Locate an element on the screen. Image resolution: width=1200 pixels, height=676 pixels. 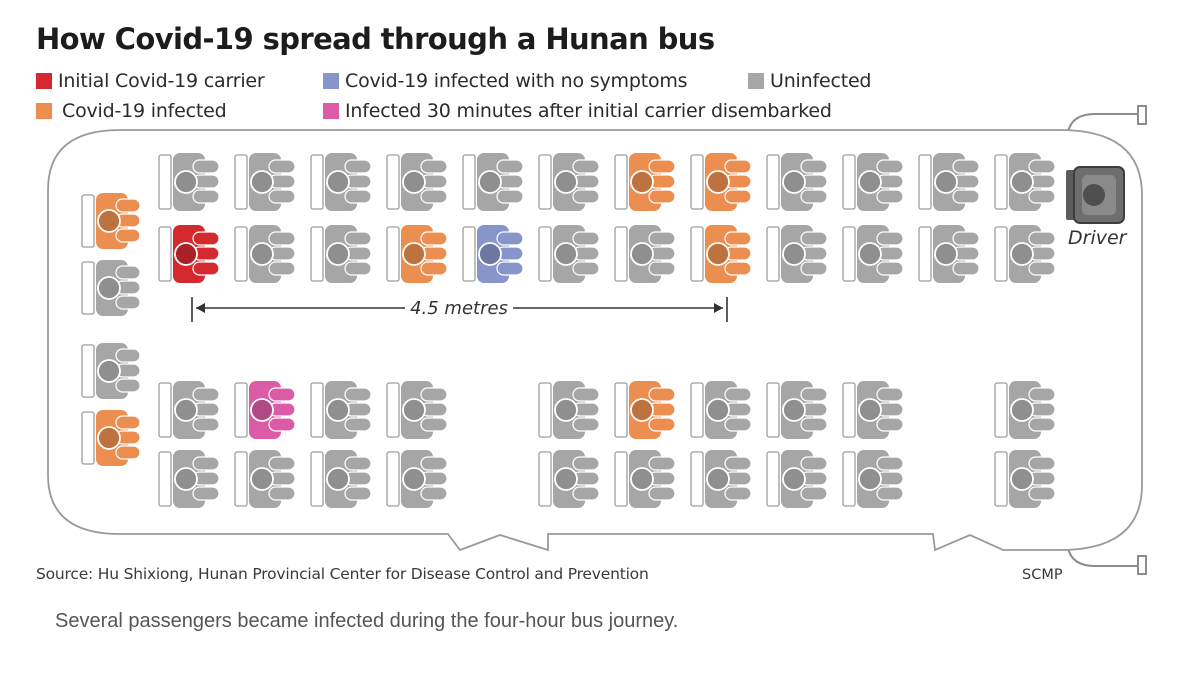
driver-seat: Driver is located at coordinates (1097, 207).